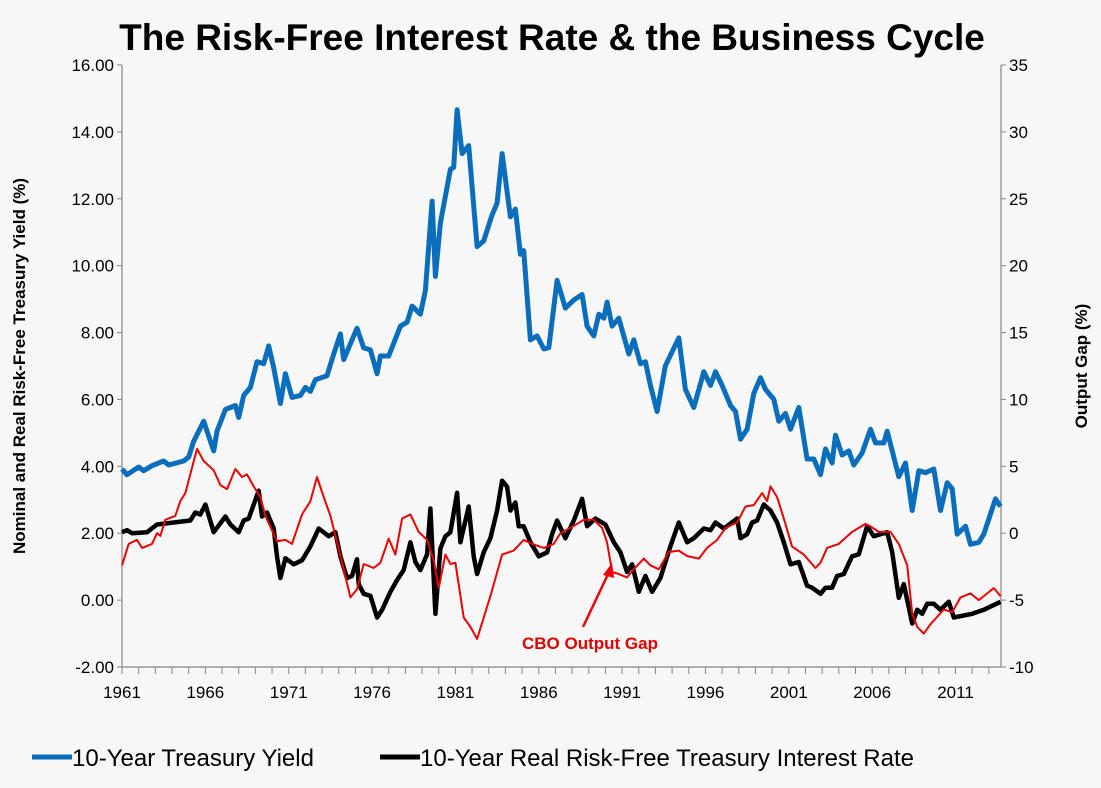 The width and height of the screenshot is (1101, 788). Describe the element at coordinates (193, 758) in the screenshot. I see `legend-label-nominal: 10-Year Treasury Yield` at that location.